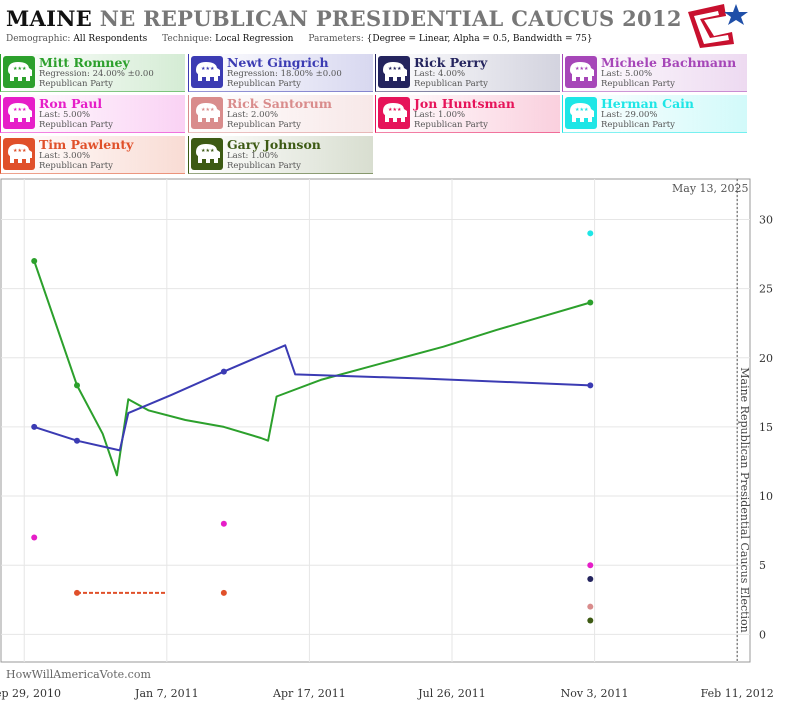 The height and width of the screenshot is (708, 789). I want to click on y-tick-label: 5, so click(762, 565).